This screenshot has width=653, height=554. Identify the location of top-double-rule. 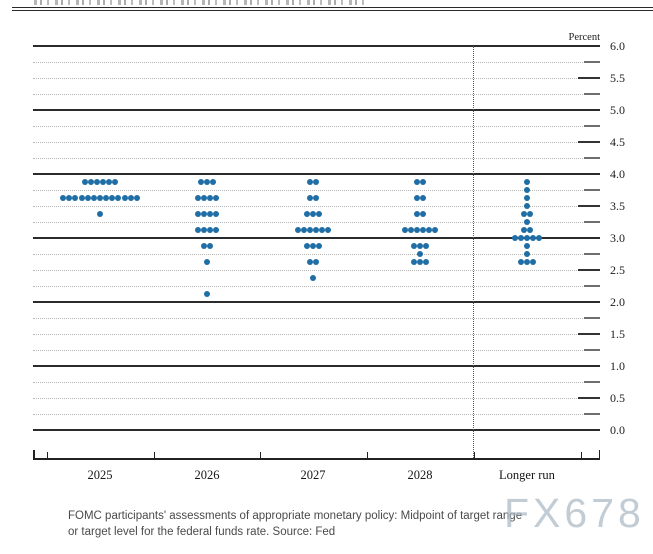
(332, 9).